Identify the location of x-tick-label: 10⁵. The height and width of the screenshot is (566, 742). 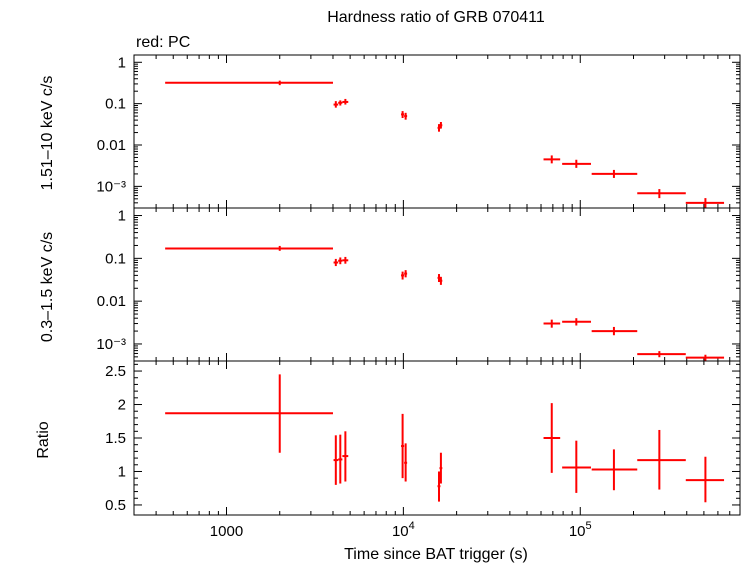
(580, 530).